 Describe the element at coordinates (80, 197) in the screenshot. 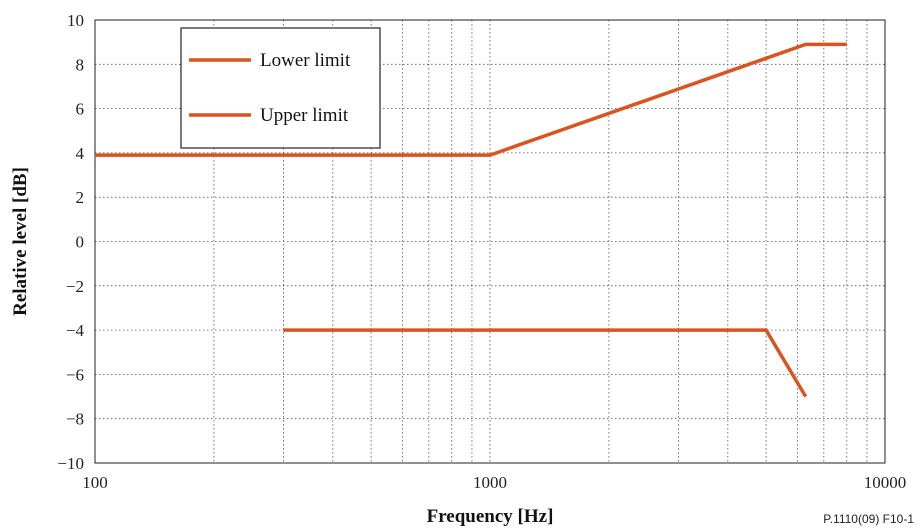

I see `y-tick-label: 2` at that location.